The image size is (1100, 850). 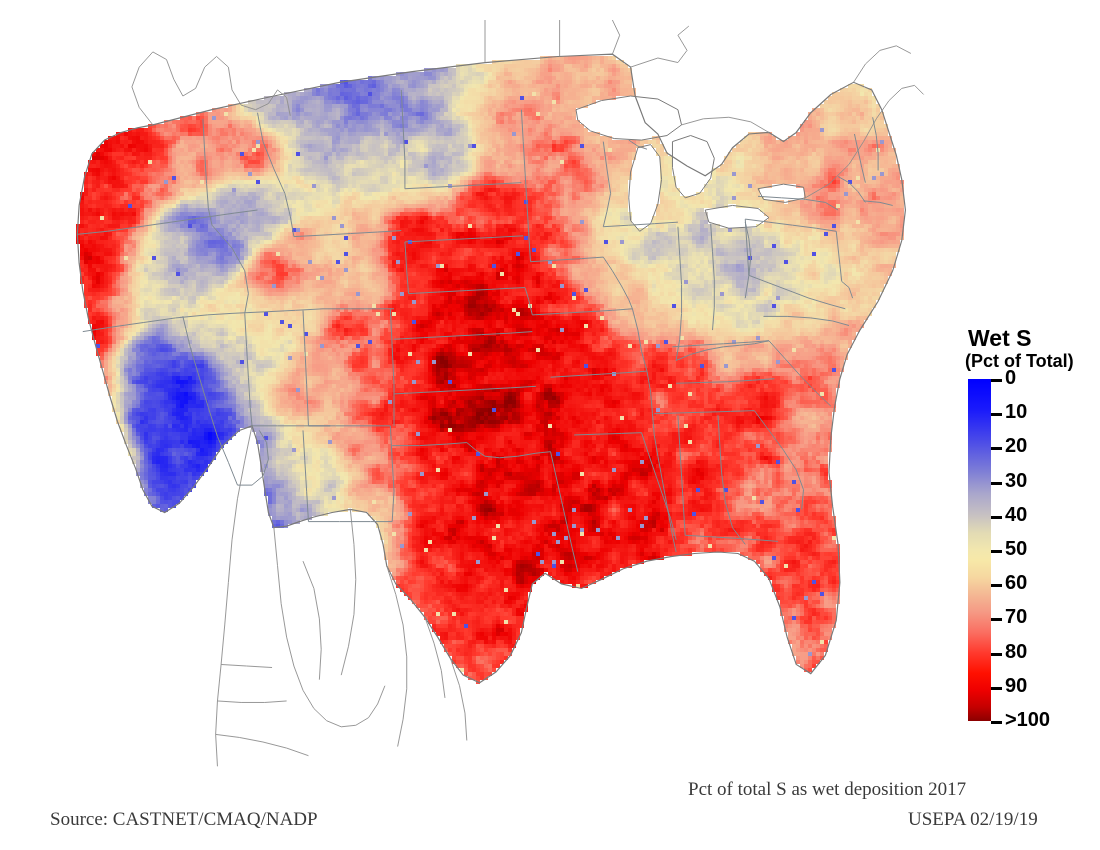 I want to click on colorbar-tick-label: 0, so click(x=1011, y=378).